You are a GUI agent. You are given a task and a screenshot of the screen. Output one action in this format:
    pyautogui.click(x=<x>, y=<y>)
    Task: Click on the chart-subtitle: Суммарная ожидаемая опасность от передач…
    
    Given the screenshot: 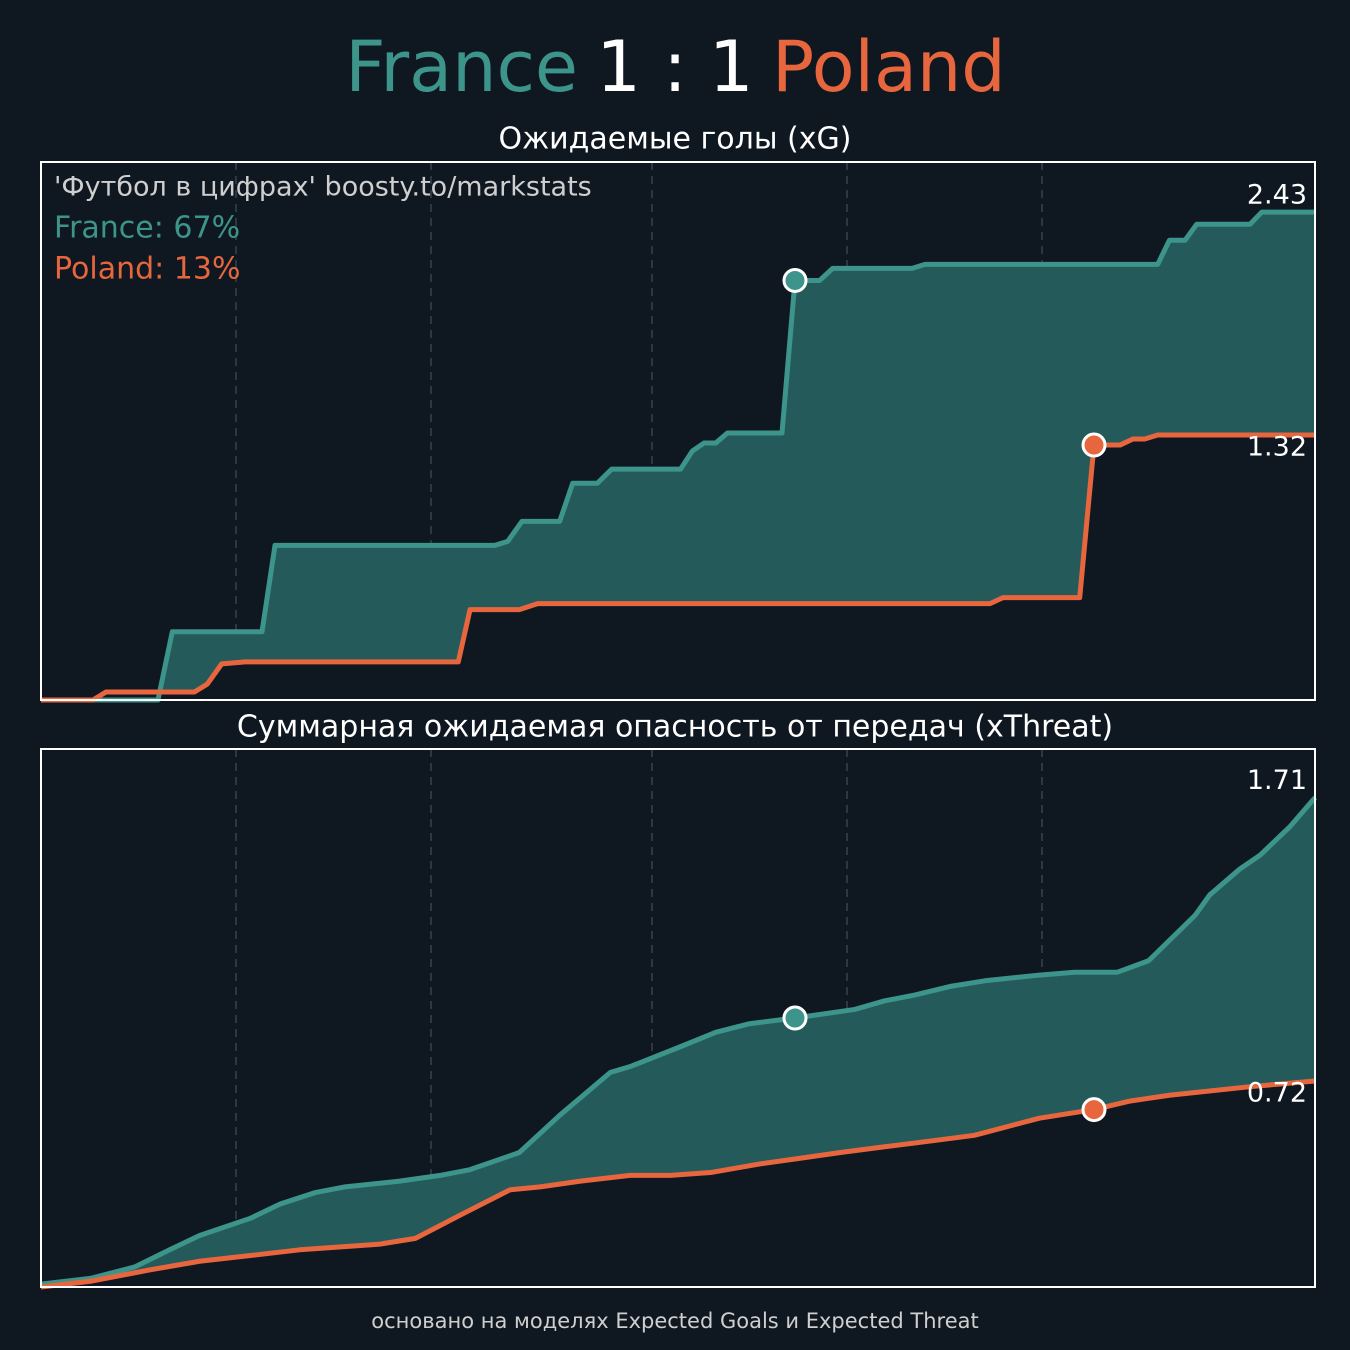 What is the action you would take?
    pyautogui.click(x=675, y=727)
    